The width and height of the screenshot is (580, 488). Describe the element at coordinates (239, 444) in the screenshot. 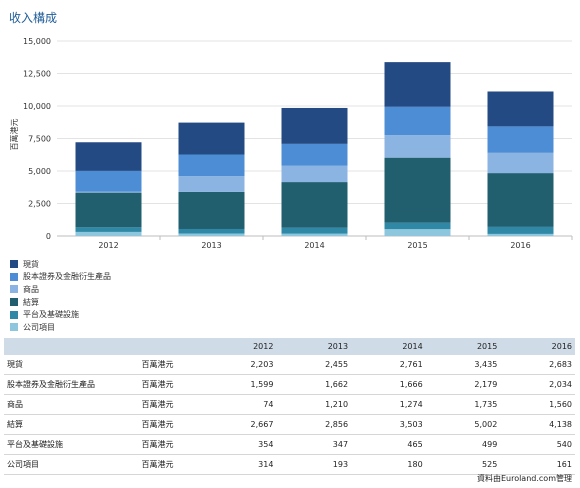

I see `table-cell: 354` at that location.